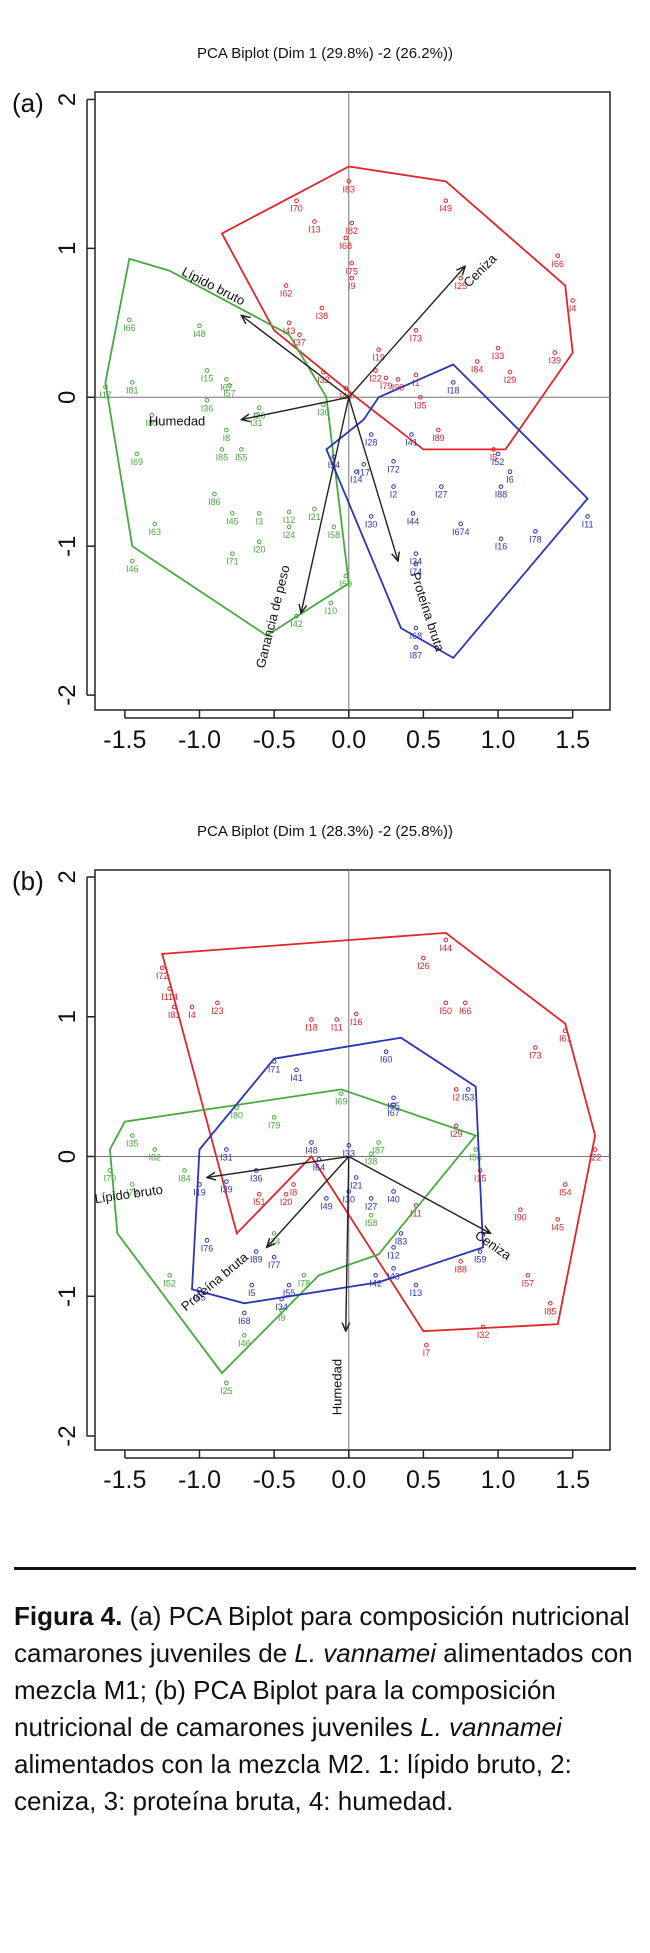 The width and height of the screenshot is (650, 1953). I want to click on point-label-red: I89, so click(438, 438).